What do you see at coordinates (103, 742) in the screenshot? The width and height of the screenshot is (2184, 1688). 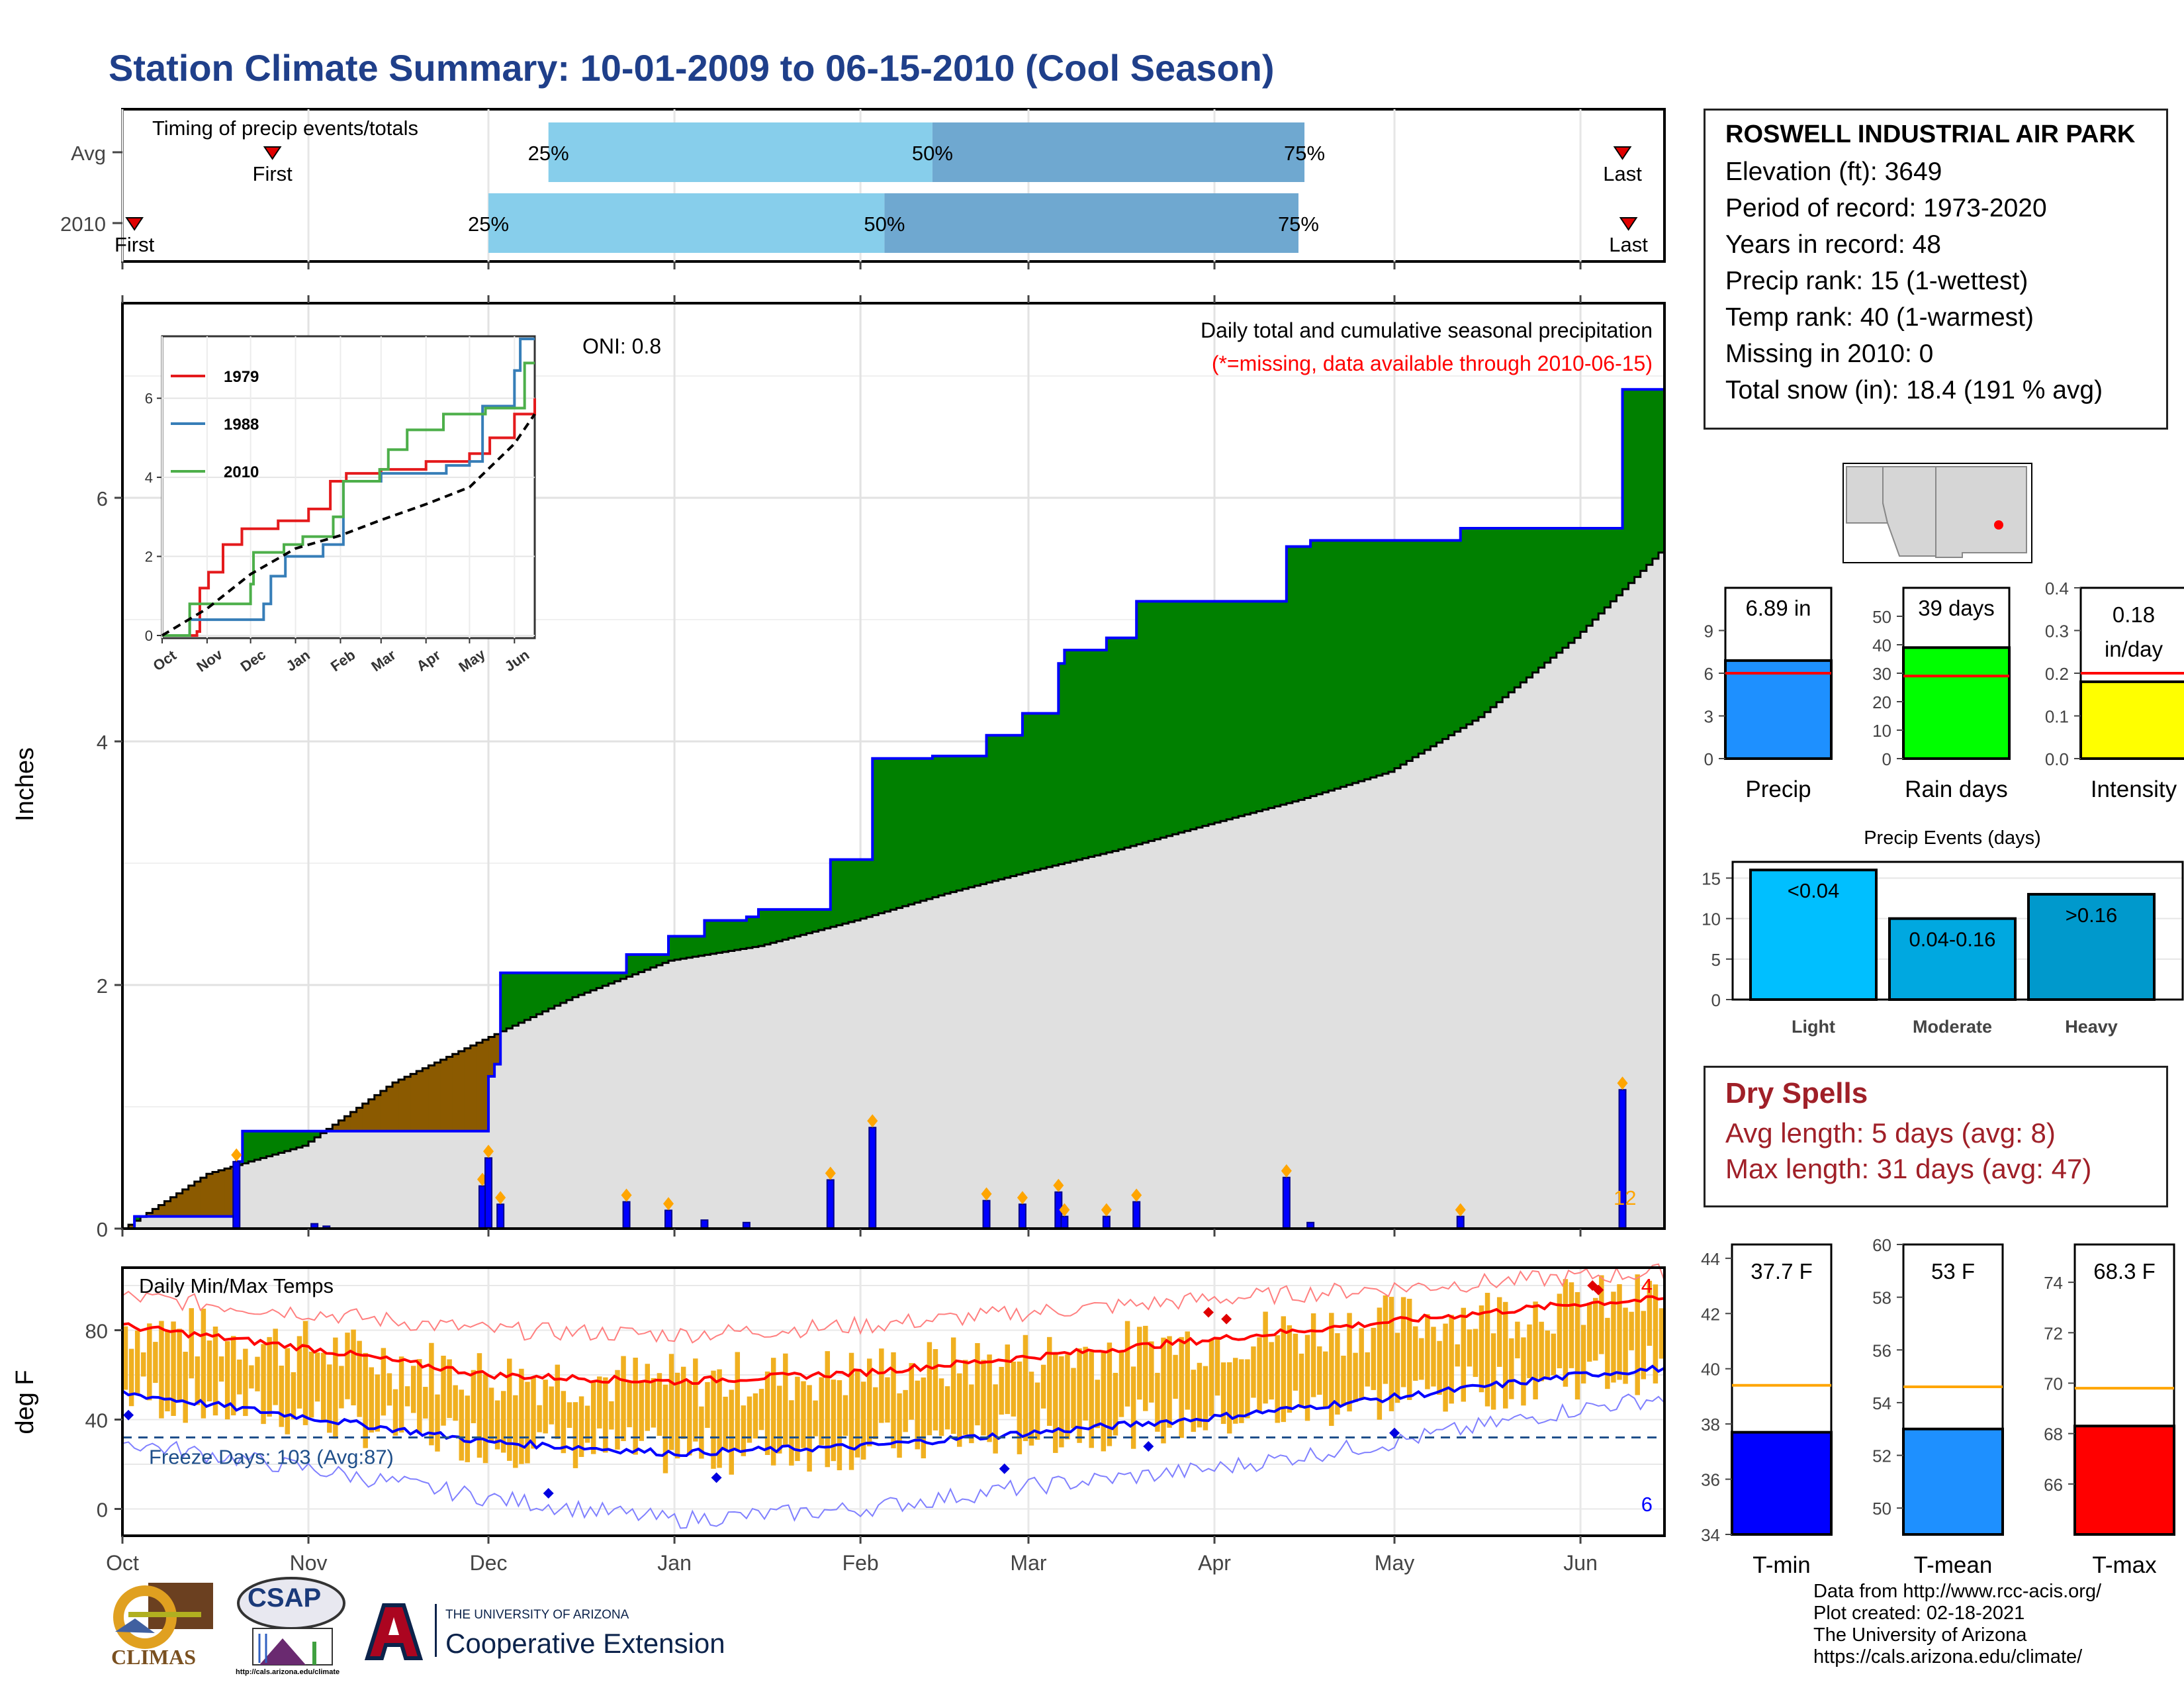 I see `precip-ytick-label: 4` at bounding box center [103, 742].